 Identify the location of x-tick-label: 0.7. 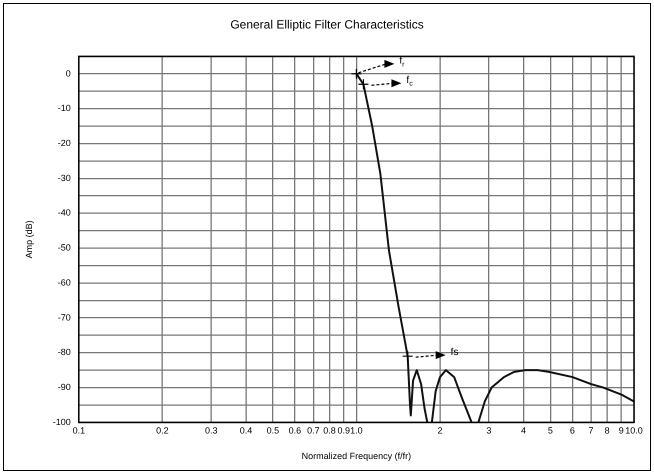
(313, 430).